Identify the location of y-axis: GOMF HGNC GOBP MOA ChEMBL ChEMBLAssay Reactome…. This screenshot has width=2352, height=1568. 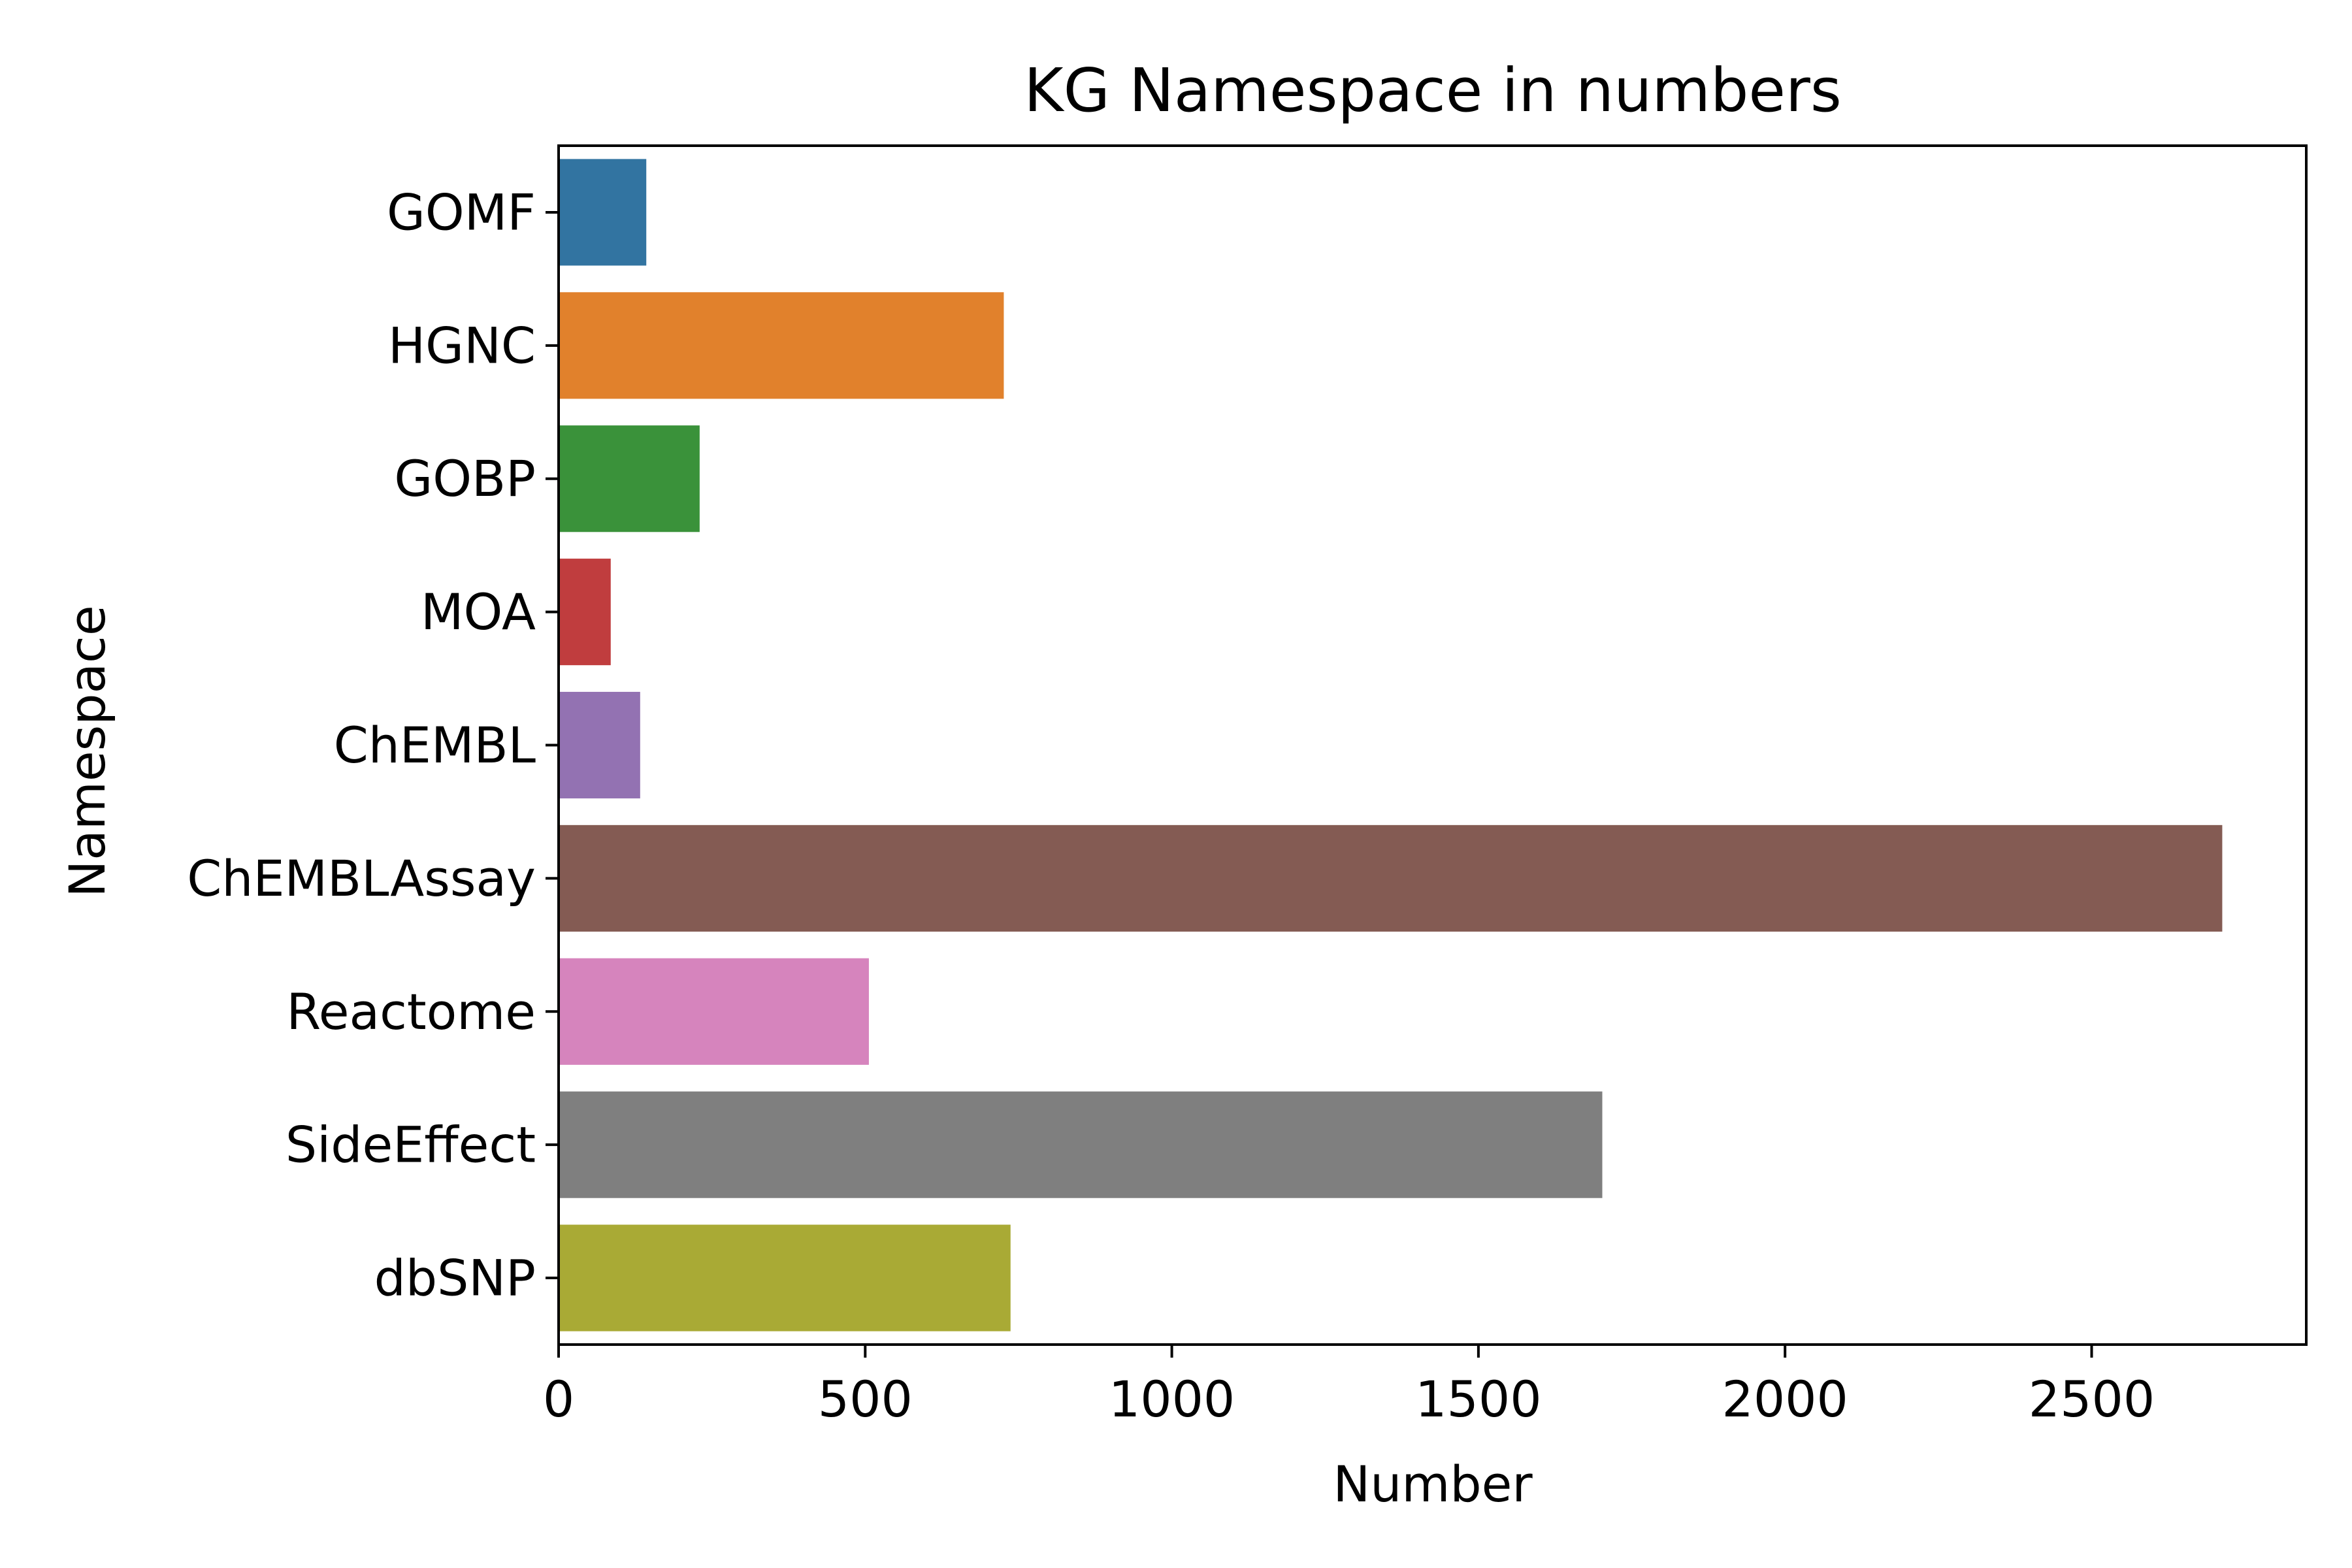
(373, 745).